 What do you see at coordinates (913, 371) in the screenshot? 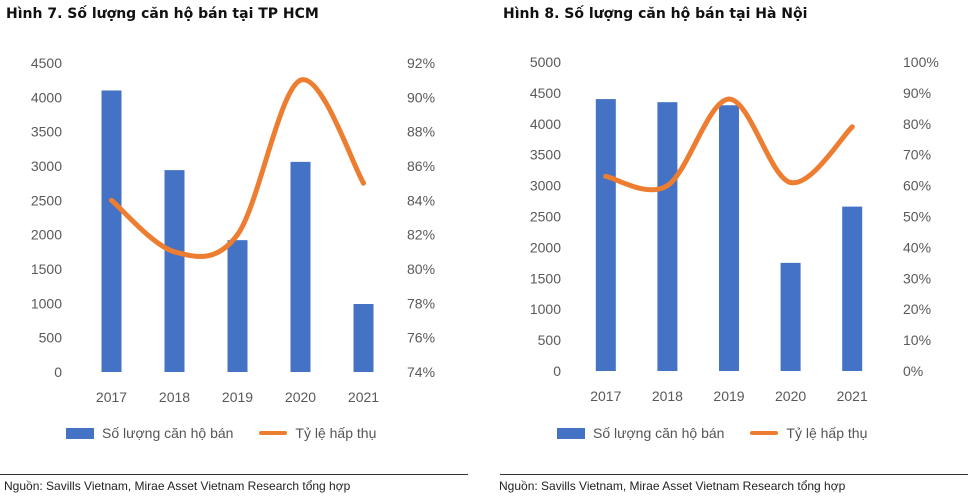
I see `y2-tick-label: 0%` at bounding box center [913, 371].